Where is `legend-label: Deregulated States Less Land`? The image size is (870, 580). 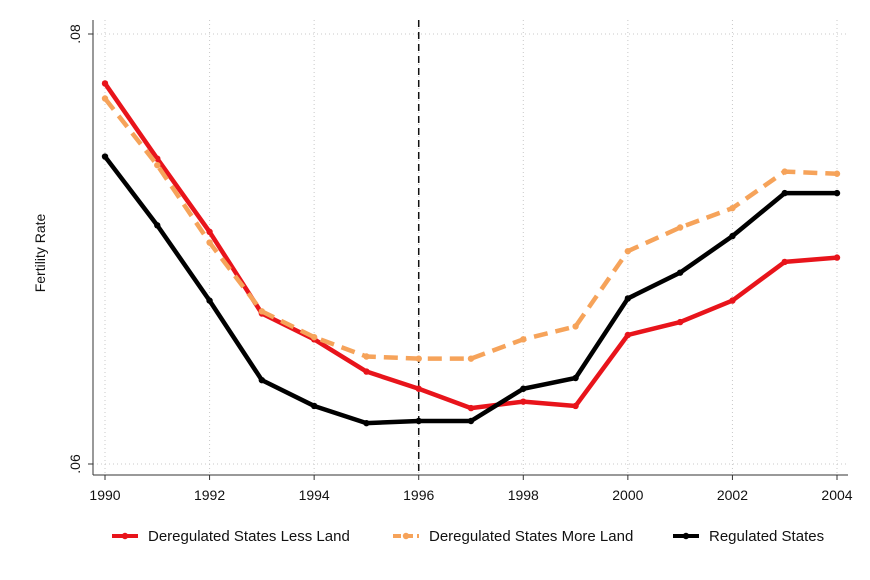 legend-label: Deregulated States Less Land is located at coordinates (249, 536).